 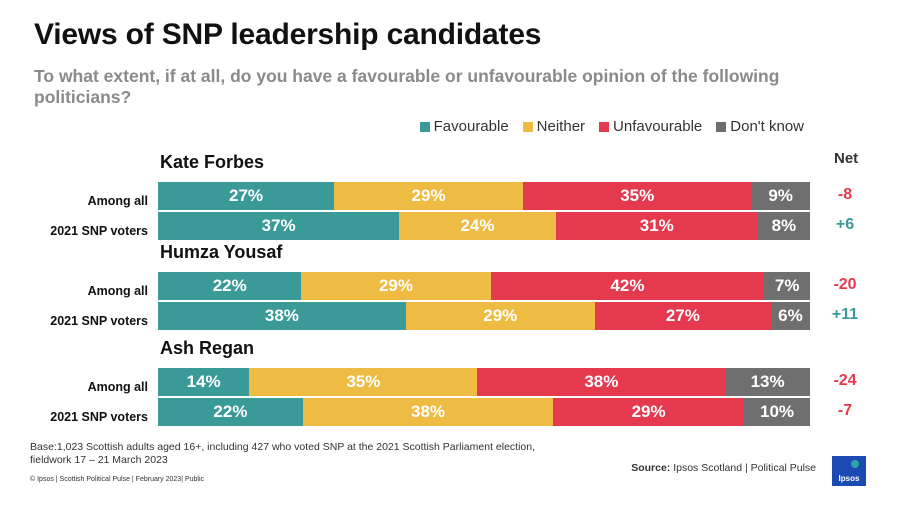 I want to click on candidate-name: Ash Regan, so click(x=207, y=348).